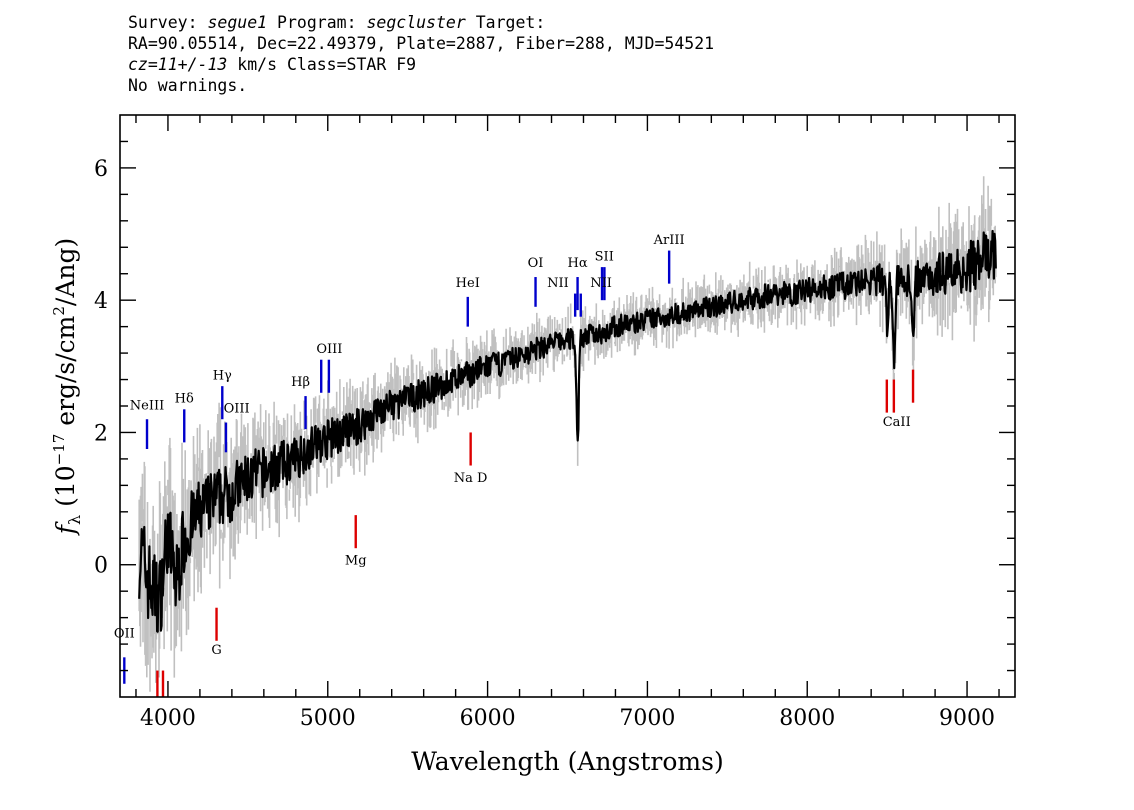 Image resolution: width=1134 pixels, height=810 pixels. What do you see at coordinates (65, 528) in the screenshot?
I see `y-axis-label-part: f` at bounding box center [65, 528].